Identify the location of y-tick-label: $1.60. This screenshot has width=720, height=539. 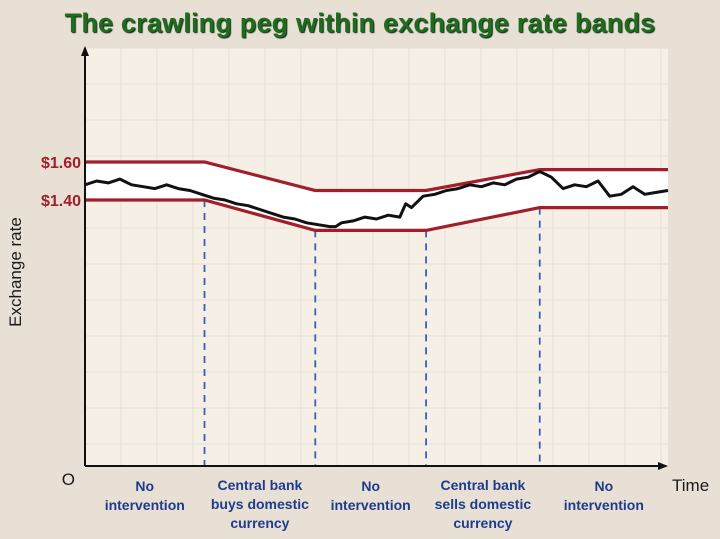
(61, 163).